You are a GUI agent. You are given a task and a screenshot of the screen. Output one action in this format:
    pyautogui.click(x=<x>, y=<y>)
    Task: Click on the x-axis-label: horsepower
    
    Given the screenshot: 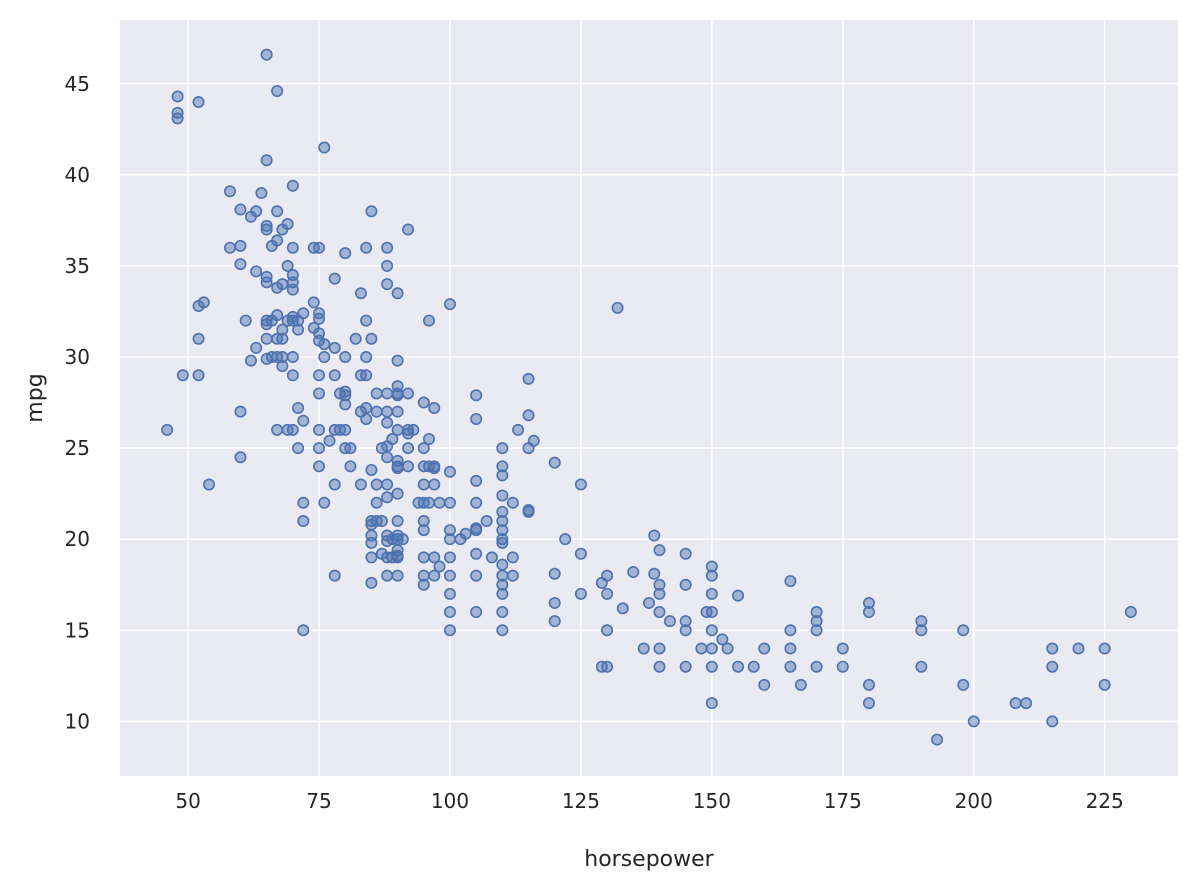 What is the action you would take?
    pyautogui.click(x=649, y=859)
    